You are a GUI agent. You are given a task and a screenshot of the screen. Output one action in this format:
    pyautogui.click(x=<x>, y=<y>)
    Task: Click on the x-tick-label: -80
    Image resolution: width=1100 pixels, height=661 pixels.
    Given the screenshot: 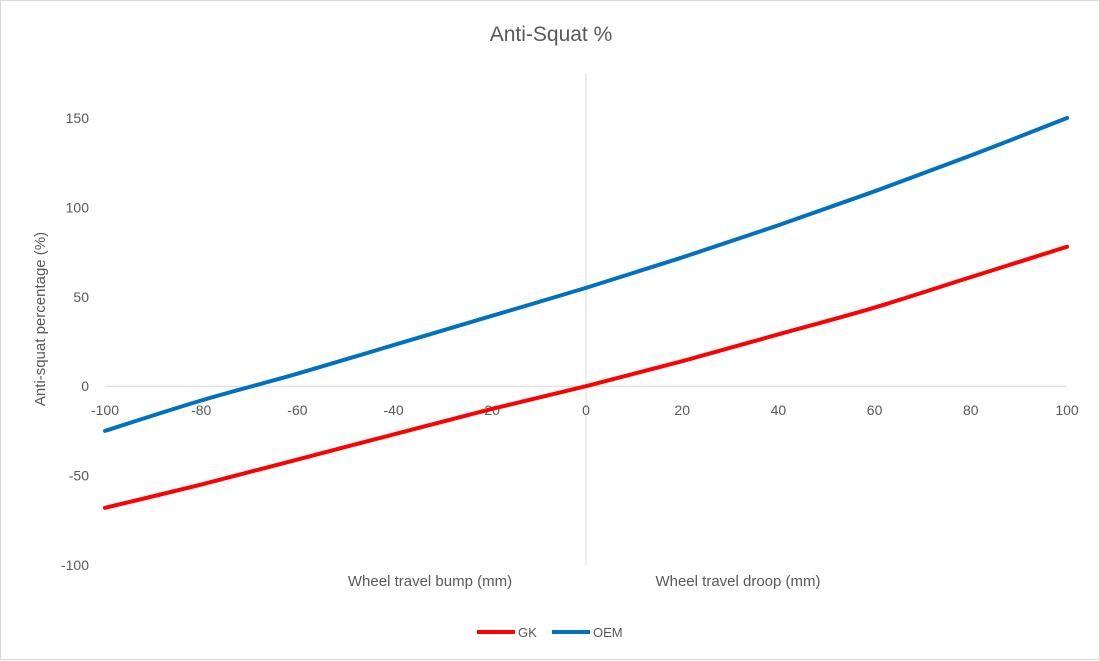 What is the action you would take?
    pyautogui.click(x=201, y=410)
    